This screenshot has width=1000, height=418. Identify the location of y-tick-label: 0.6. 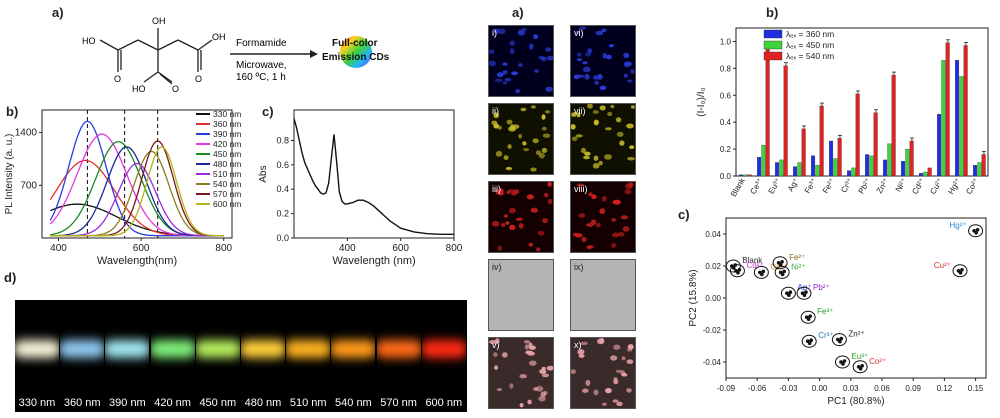
(282, 165).